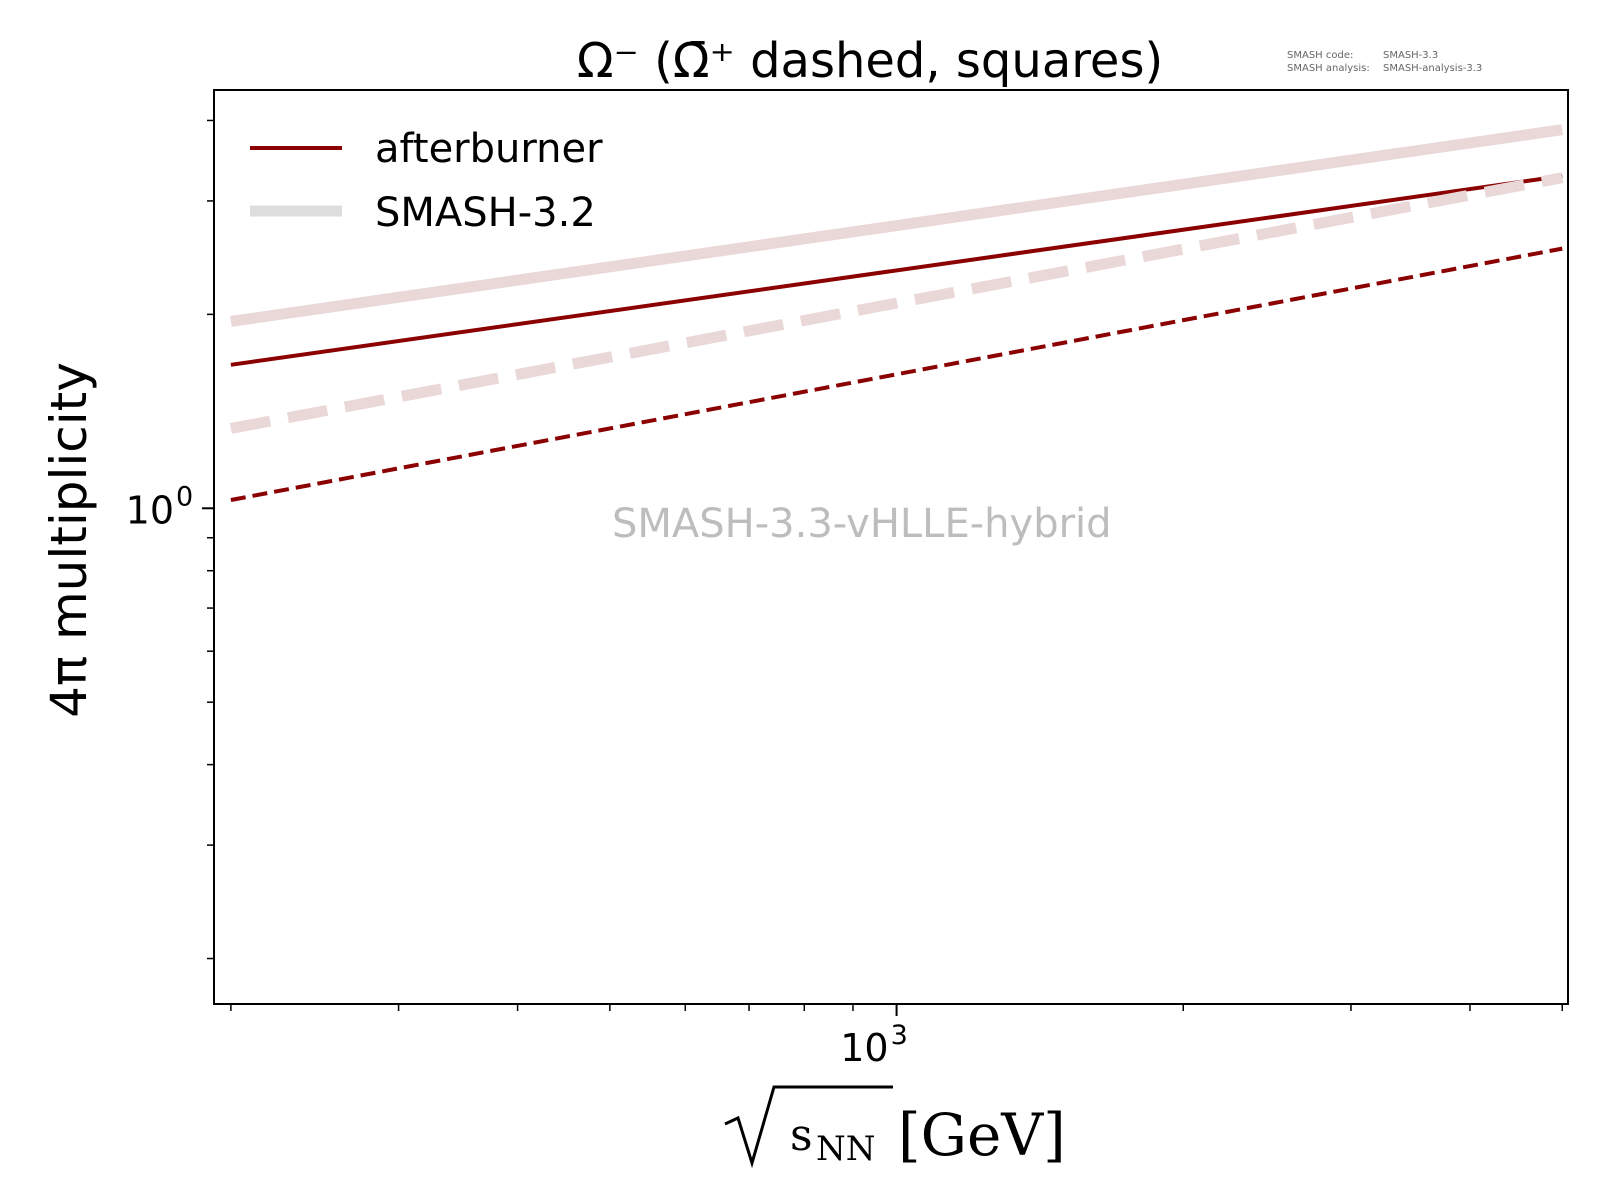 Image resolution: width=1600 pixels, height=1200 pixels. Describe the element at coordinates (846, 1149) in the screenshot. I see `x-axis-label-subscript: NN` at that location.